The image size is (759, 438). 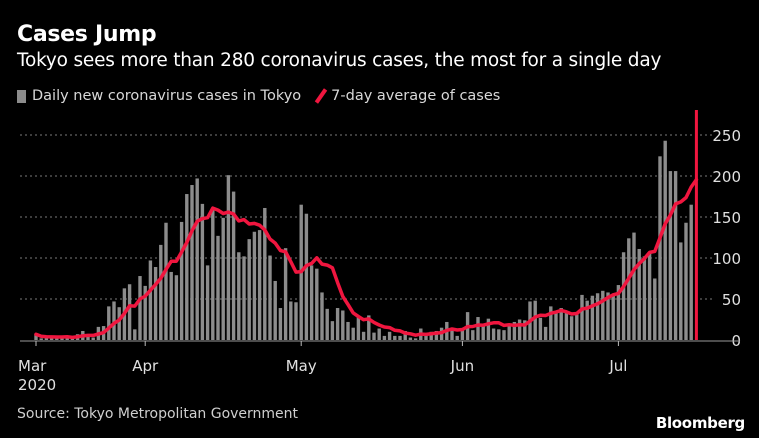 What do you see at coordinates (617, 366) in the screenshot?
I see `x-tick-label: Jul` at bounding box center [617, 366].